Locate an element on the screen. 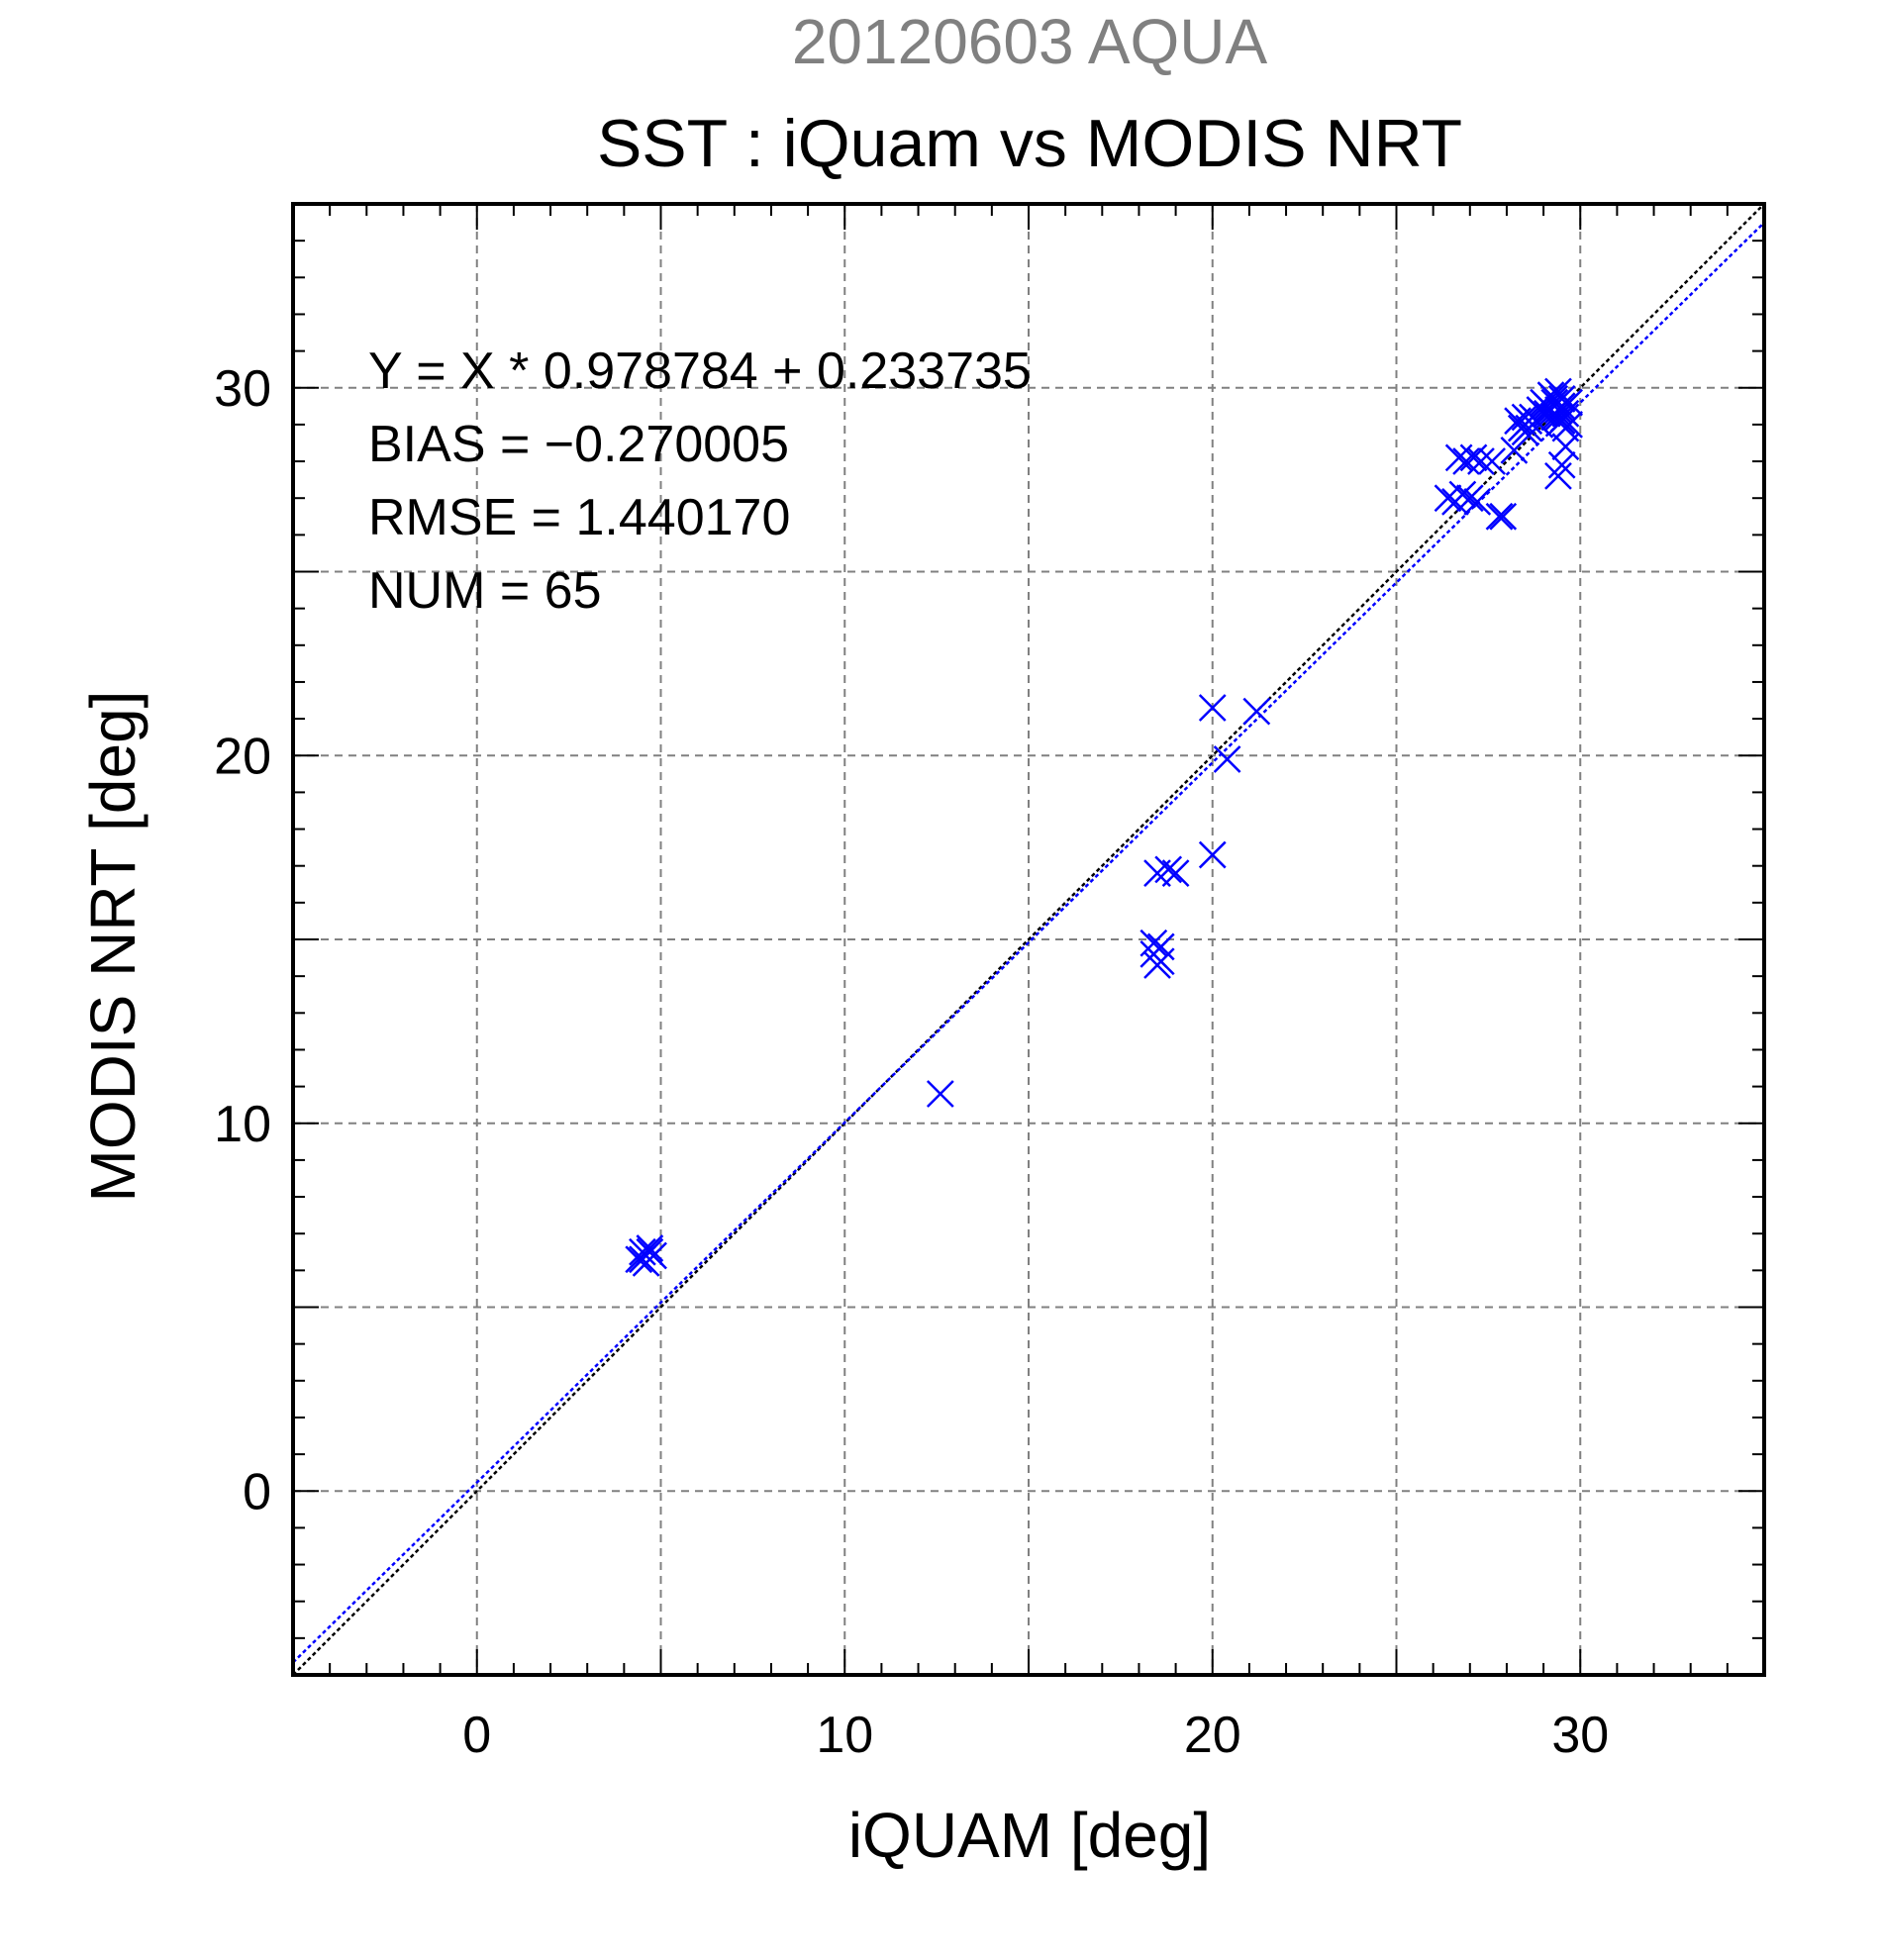  x-axis-label: iQUAM [deg] is located at coordinates (1030, 1835).